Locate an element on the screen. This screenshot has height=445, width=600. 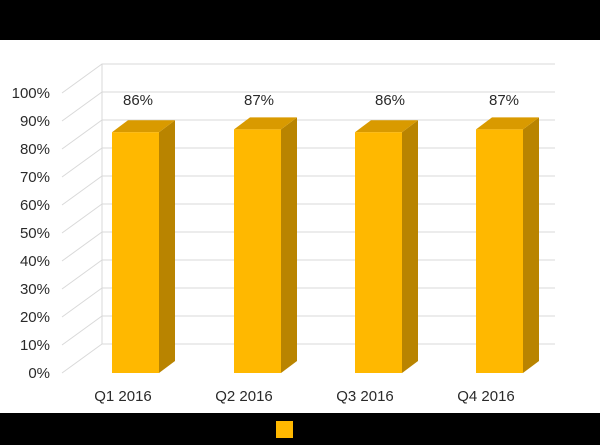
y-tick-label: 40% is located at coordinates (35, 261).